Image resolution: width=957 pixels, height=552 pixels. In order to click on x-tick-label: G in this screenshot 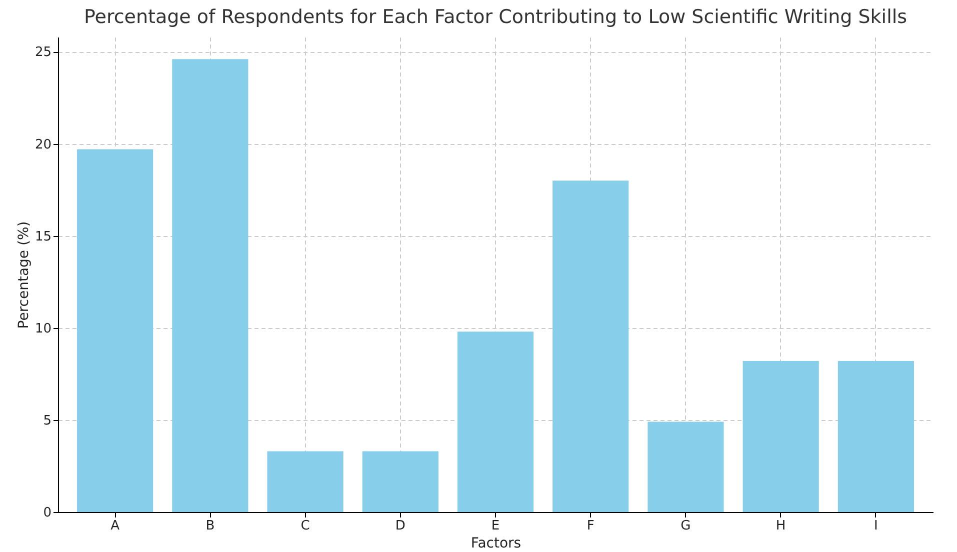, I will do `click(685, 526)`.